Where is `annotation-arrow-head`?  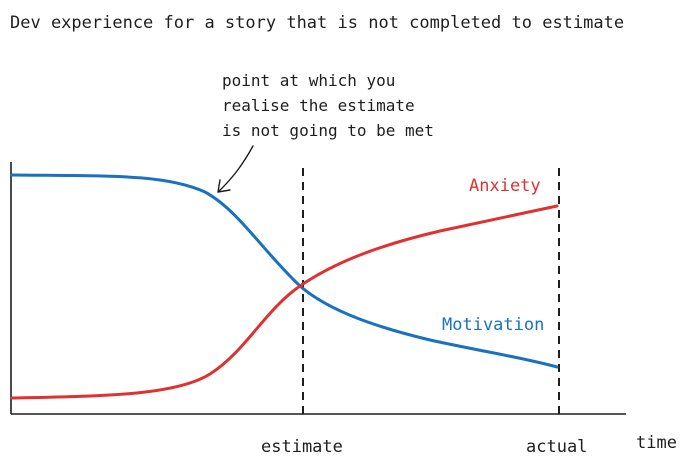 annotation-arrow-head is located at coordinates (224, 186).